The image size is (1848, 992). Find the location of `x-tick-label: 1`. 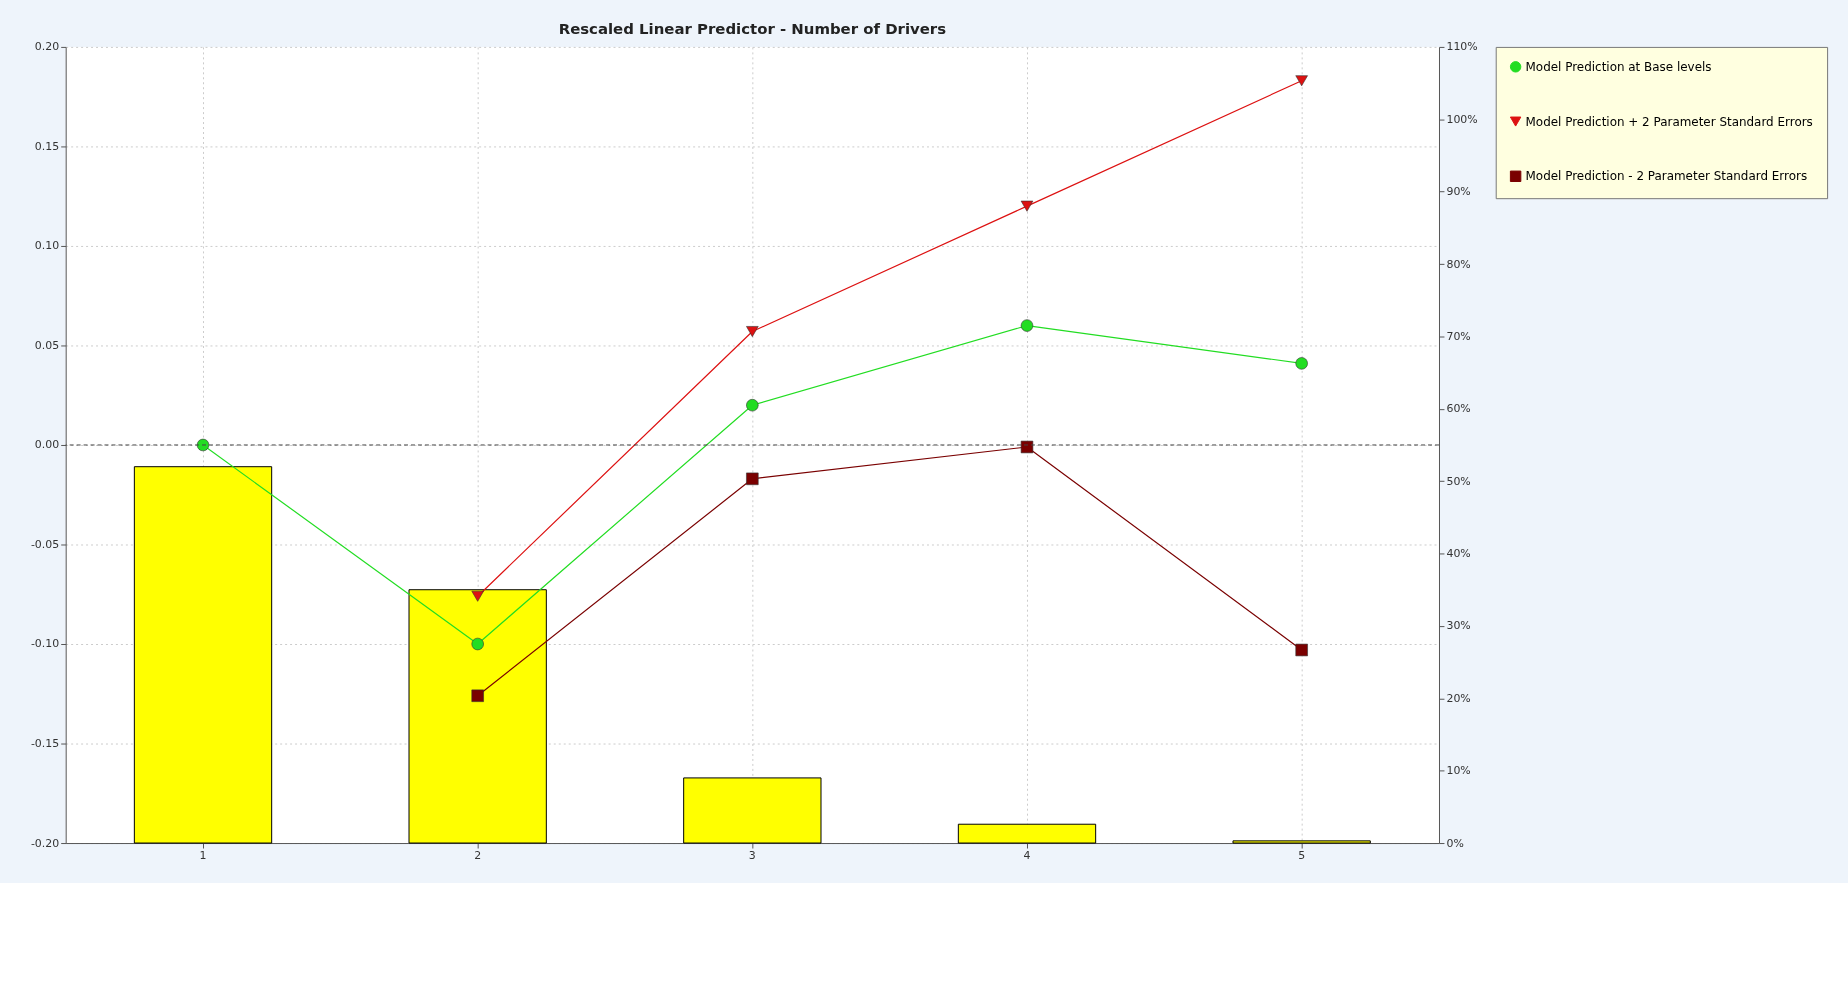

x-tick-label: 1 is located at coordinates (203, 856).